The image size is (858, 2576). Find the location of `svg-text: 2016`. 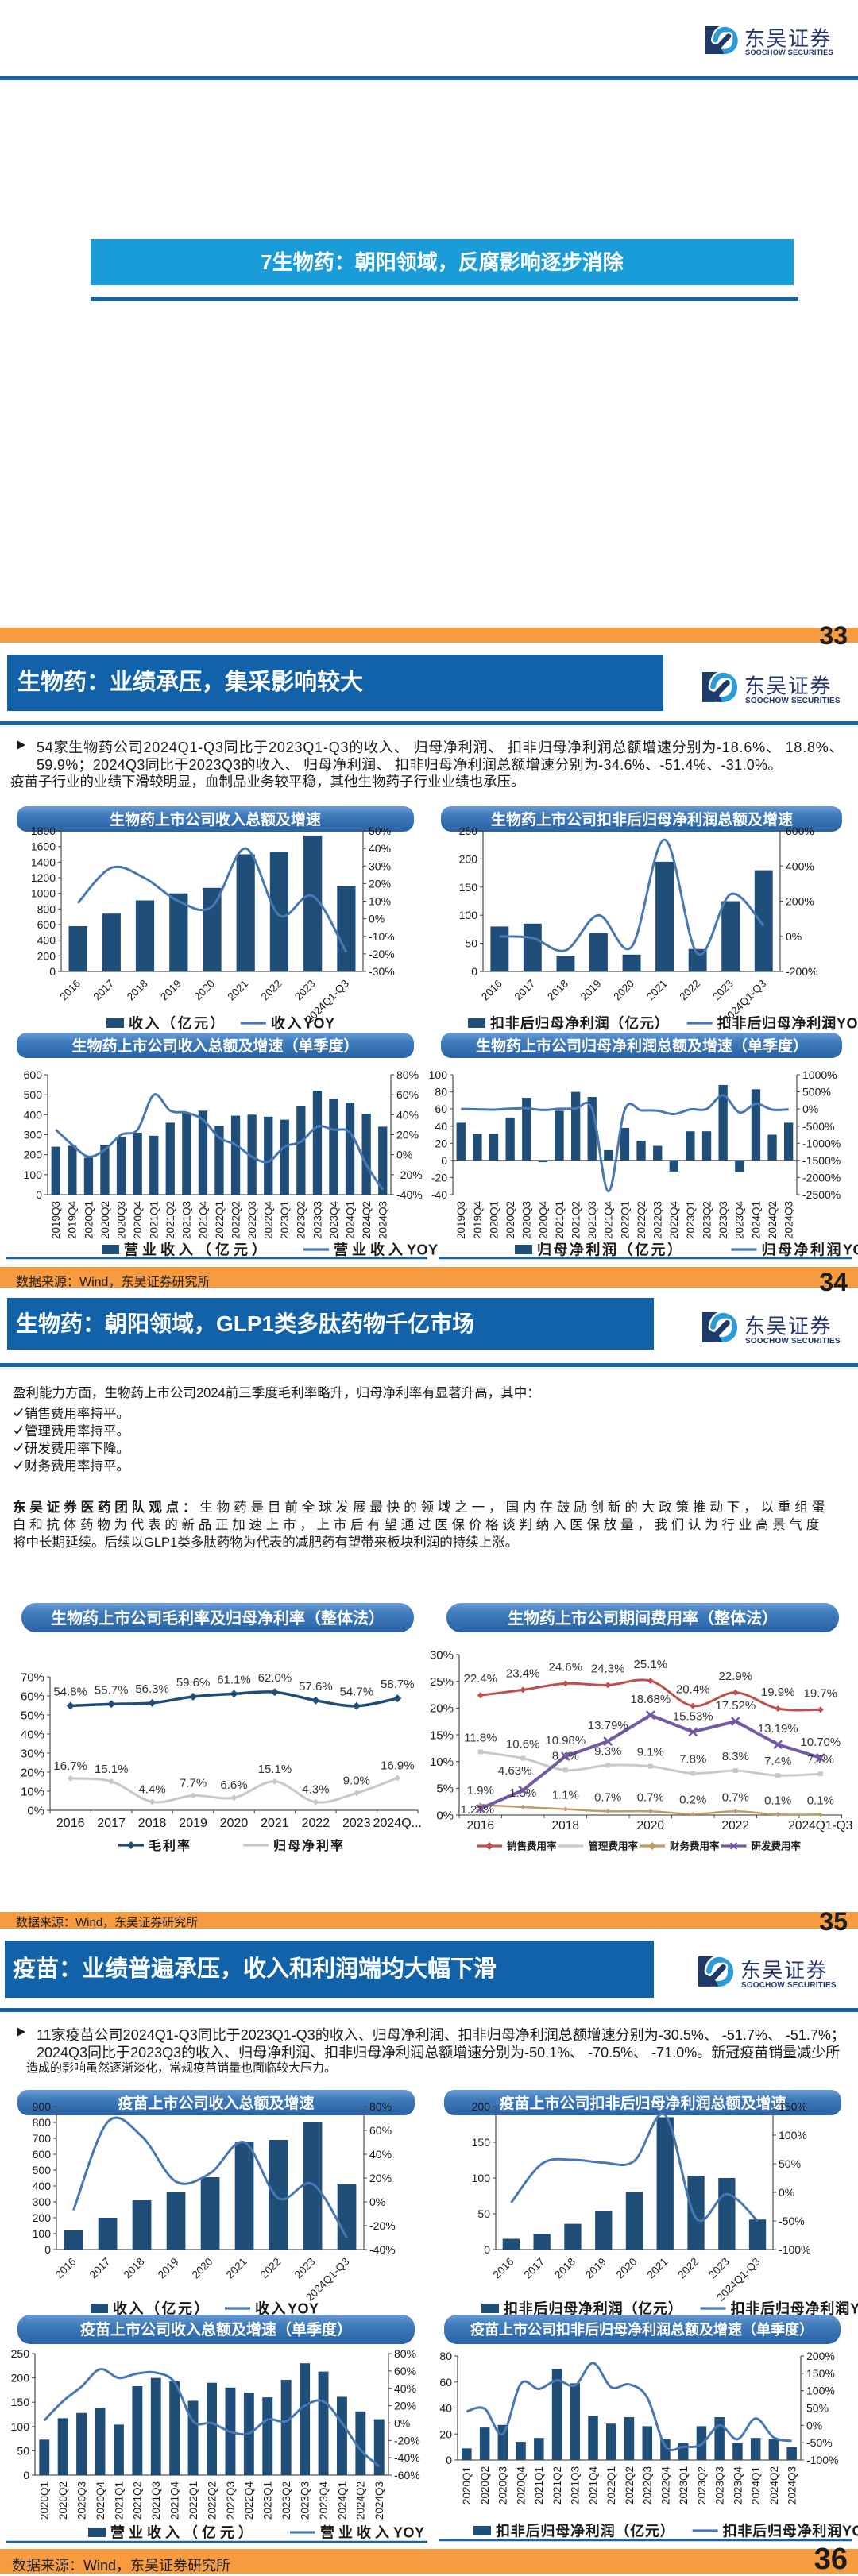

svg-text: 2016 is located at coordinates (66, 2268).